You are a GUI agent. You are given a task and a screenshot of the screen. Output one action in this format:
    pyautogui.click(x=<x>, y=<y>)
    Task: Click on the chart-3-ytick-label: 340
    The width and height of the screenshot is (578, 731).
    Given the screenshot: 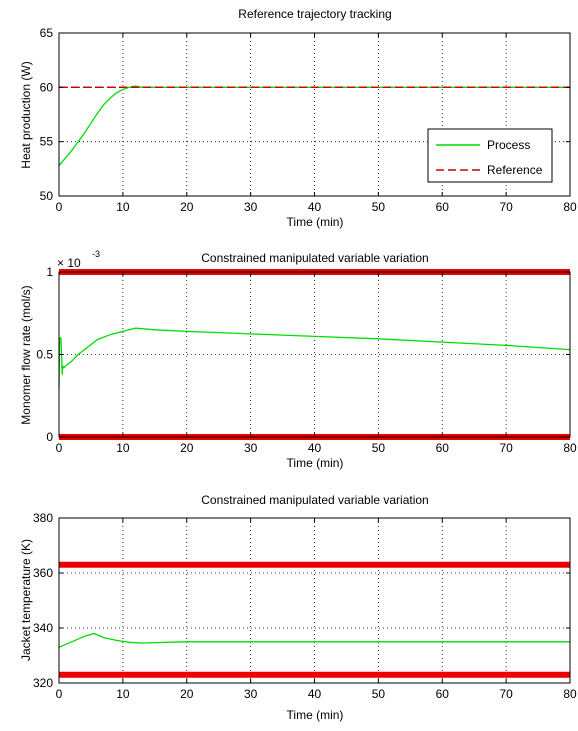 What is the action you would take?
    pyautogui.click(x=43, y=628)
    